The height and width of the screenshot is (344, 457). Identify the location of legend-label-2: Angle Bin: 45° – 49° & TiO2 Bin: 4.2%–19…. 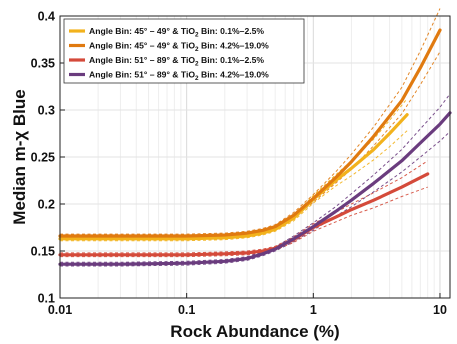
(179, 47).